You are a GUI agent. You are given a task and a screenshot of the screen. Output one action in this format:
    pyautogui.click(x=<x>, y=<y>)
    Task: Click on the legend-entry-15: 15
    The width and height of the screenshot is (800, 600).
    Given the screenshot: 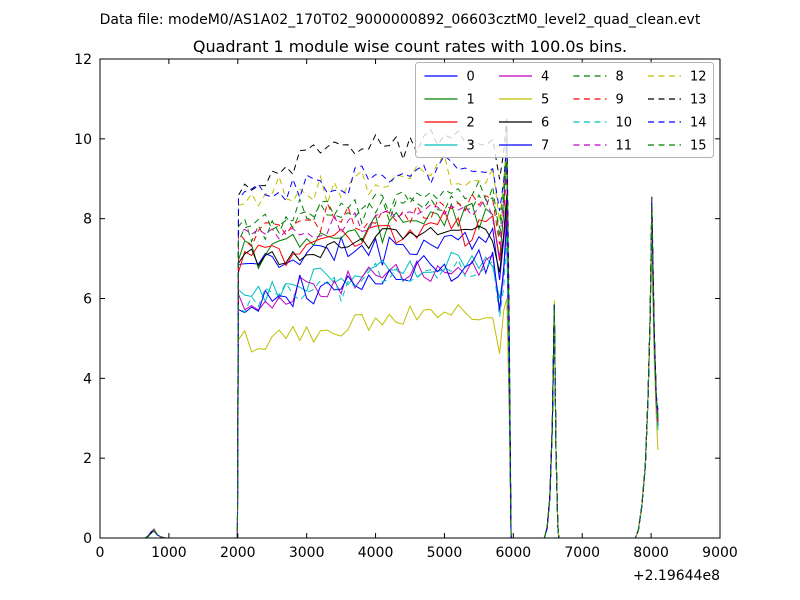 What is the action you would take?
    pyautogui.click(x=677, y=146)
    